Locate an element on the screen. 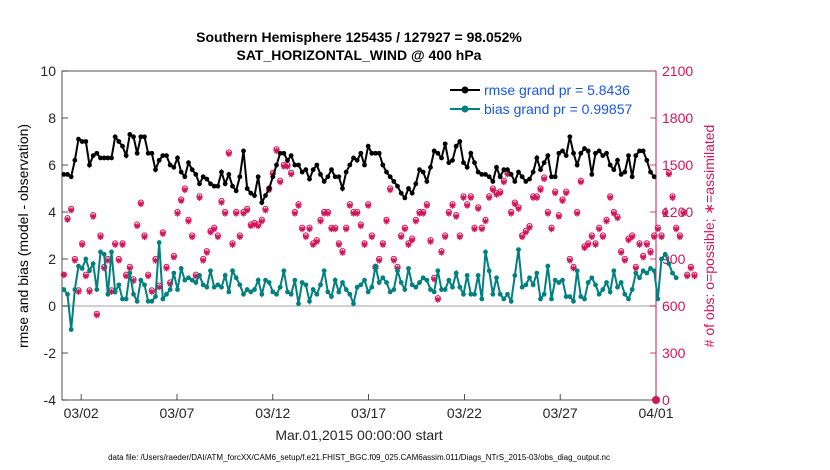  y-right-tick-label: 1500 is located at coordinates (677, 165).